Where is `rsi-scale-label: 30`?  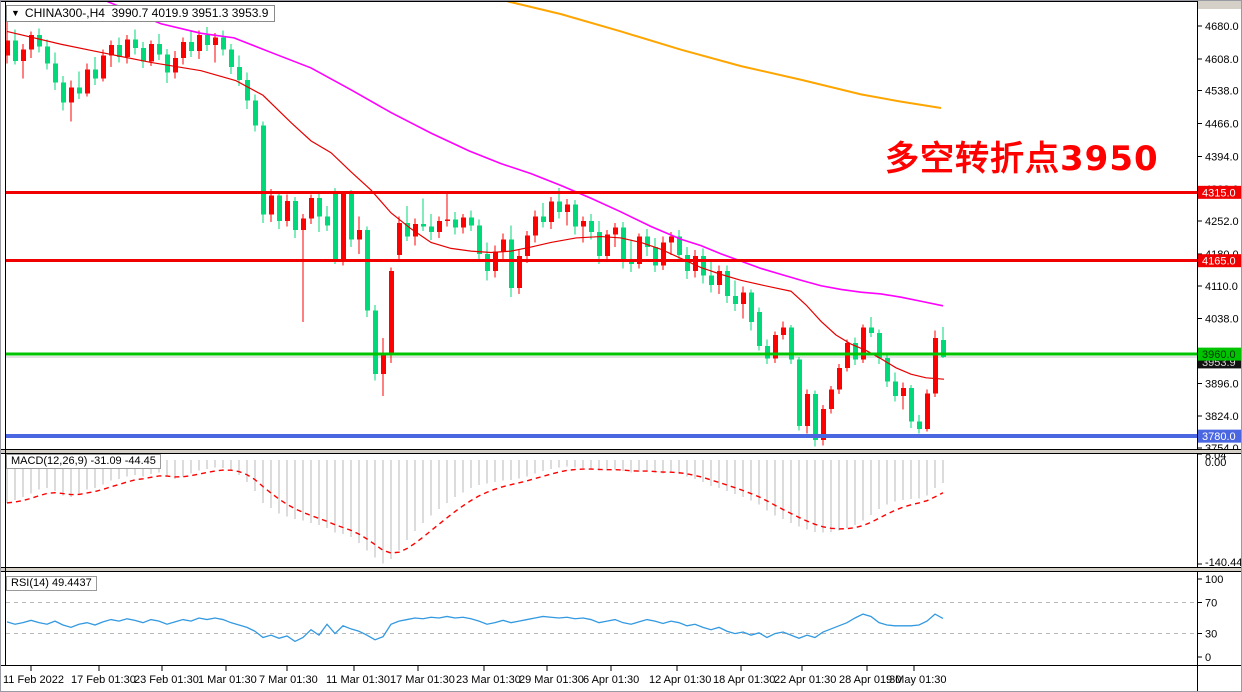 rsi-scale-label: 30 is located at coordinates (1211, 635).